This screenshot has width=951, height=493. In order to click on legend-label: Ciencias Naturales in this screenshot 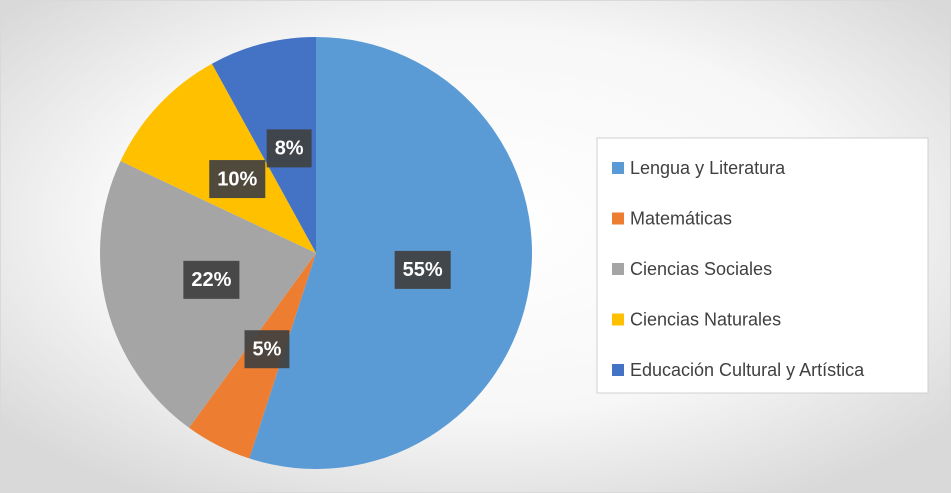, I will do `click(705, 319)`.